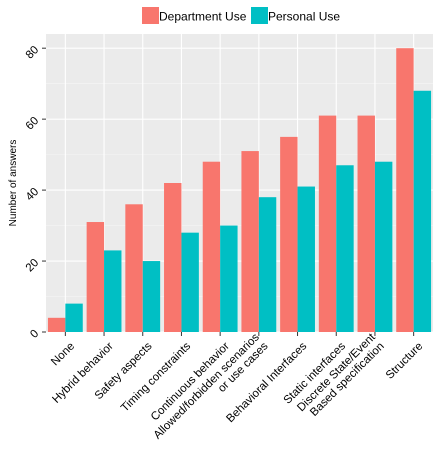 This screenshot has width=433, height=461. Describe the element at coordinates (33, 124) in the screenshot. I see `y-tick-label: 60` at that location.